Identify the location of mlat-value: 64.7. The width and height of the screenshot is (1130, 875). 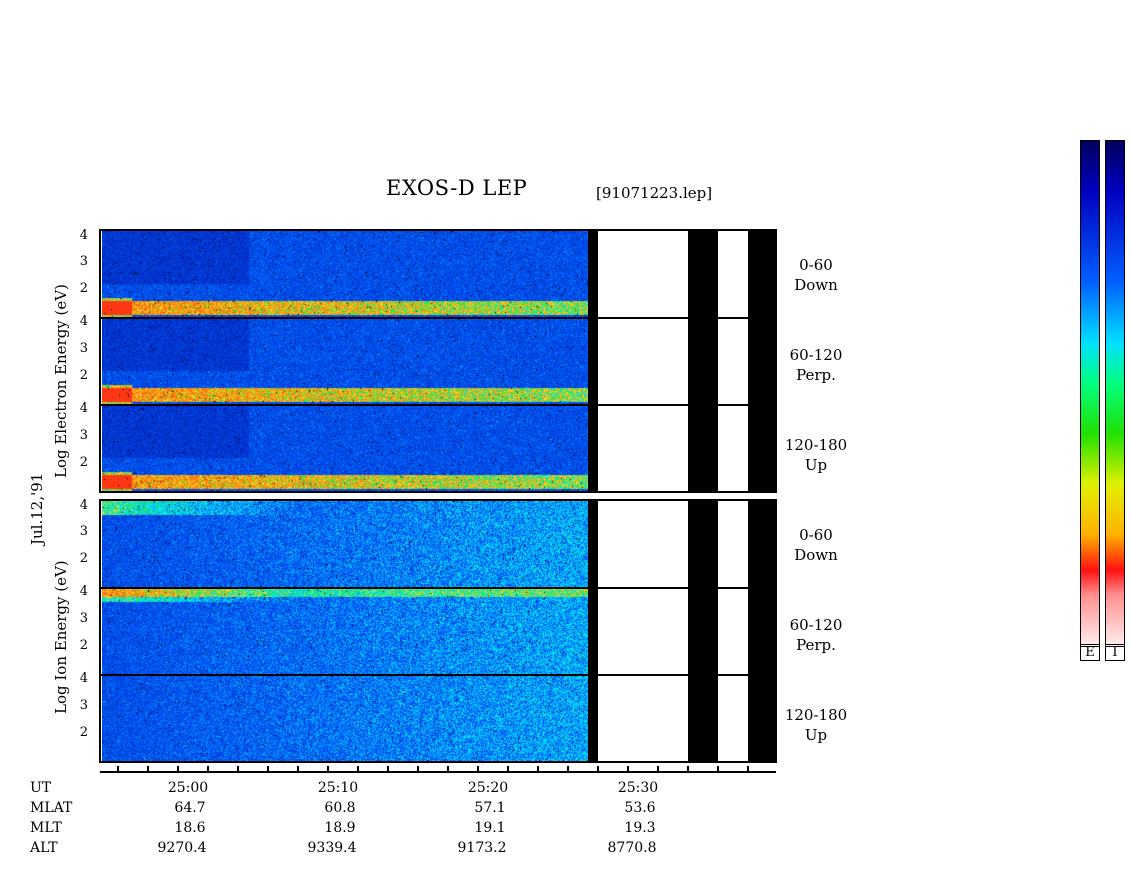
(190, 808).